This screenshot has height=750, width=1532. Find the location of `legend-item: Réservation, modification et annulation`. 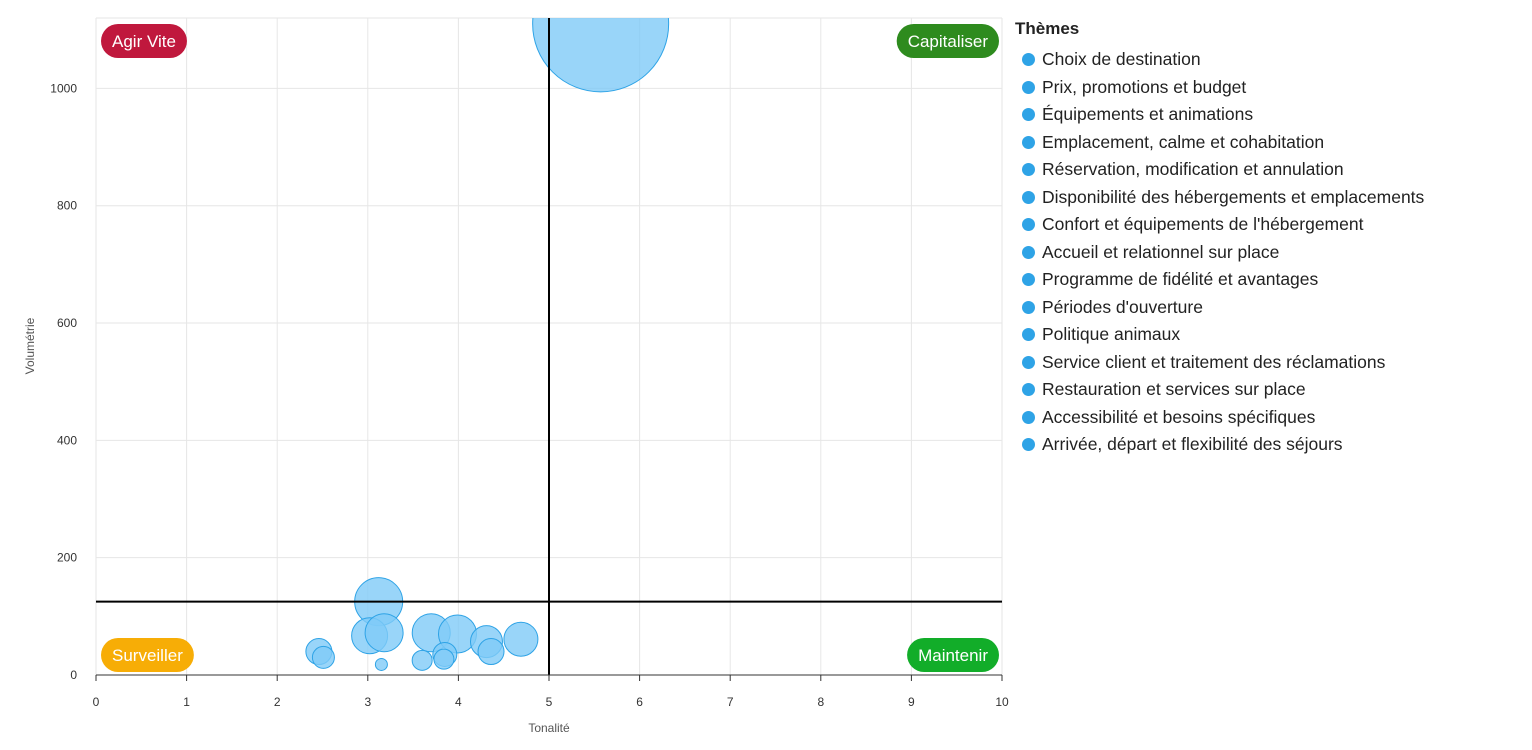

legend-item: Réservation, modification et annulation is located at coordinates (1265, 170).